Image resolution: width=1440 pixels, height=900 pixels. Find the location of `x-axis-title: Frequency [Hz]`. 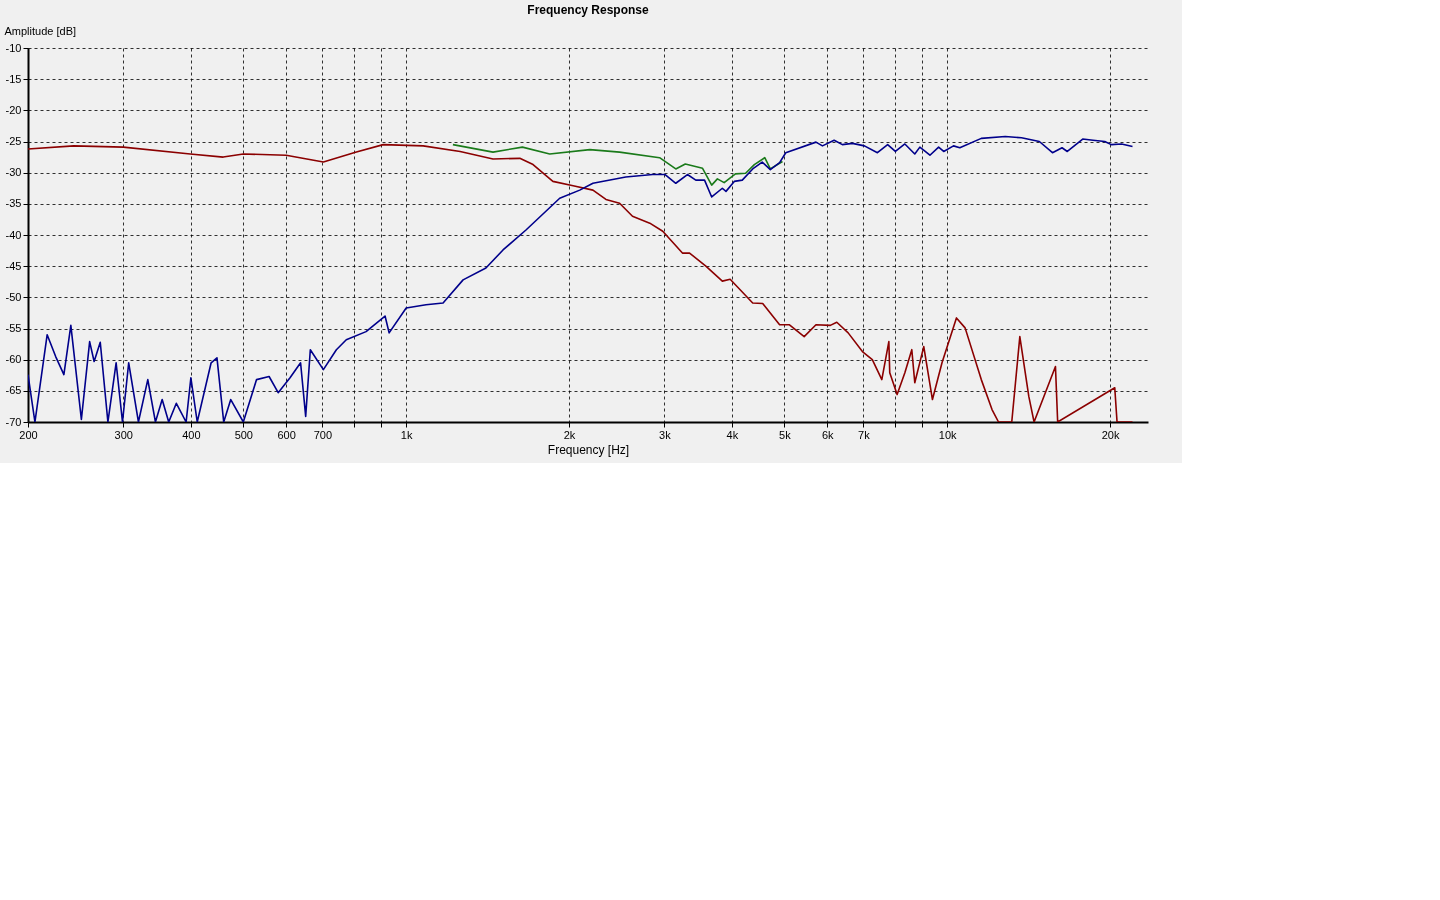

x-axis-title: Frequency [Hz] is located at coordinates (588, 449).